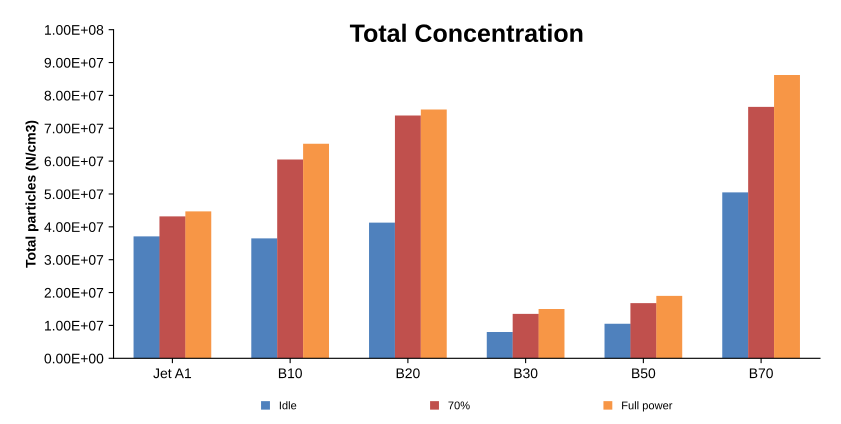  Describe the element at coordinates (74, 63) in the screenshot. I see `y-tick-label: 9.00E+07` at that location.